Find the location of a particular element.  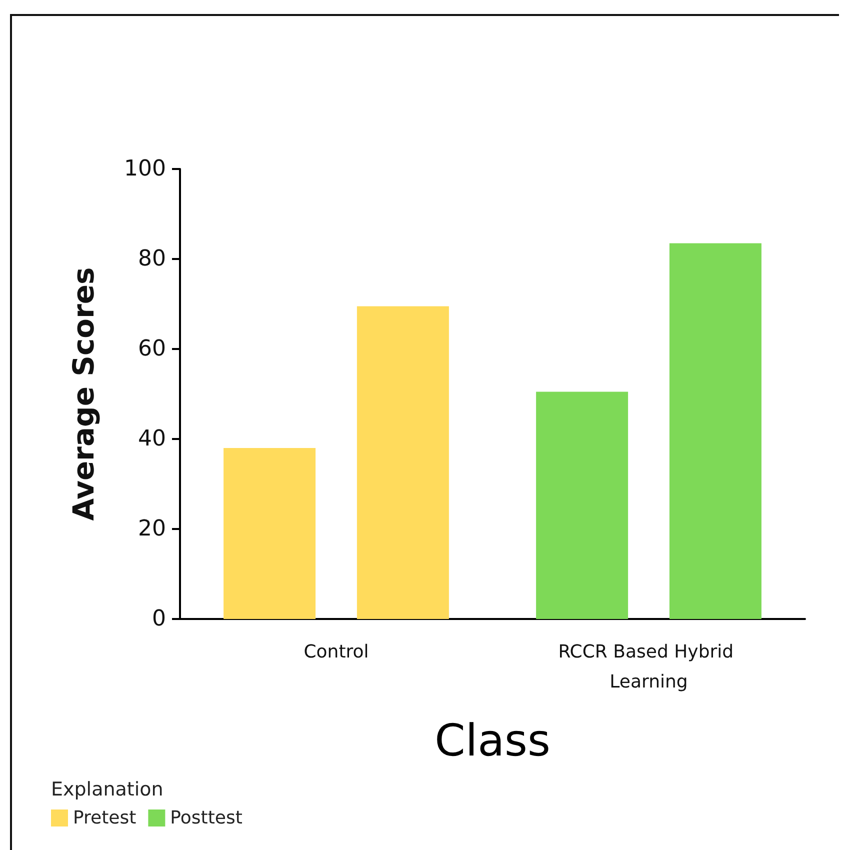

y-tick-label: 0 is located at coordinates (159, 619).